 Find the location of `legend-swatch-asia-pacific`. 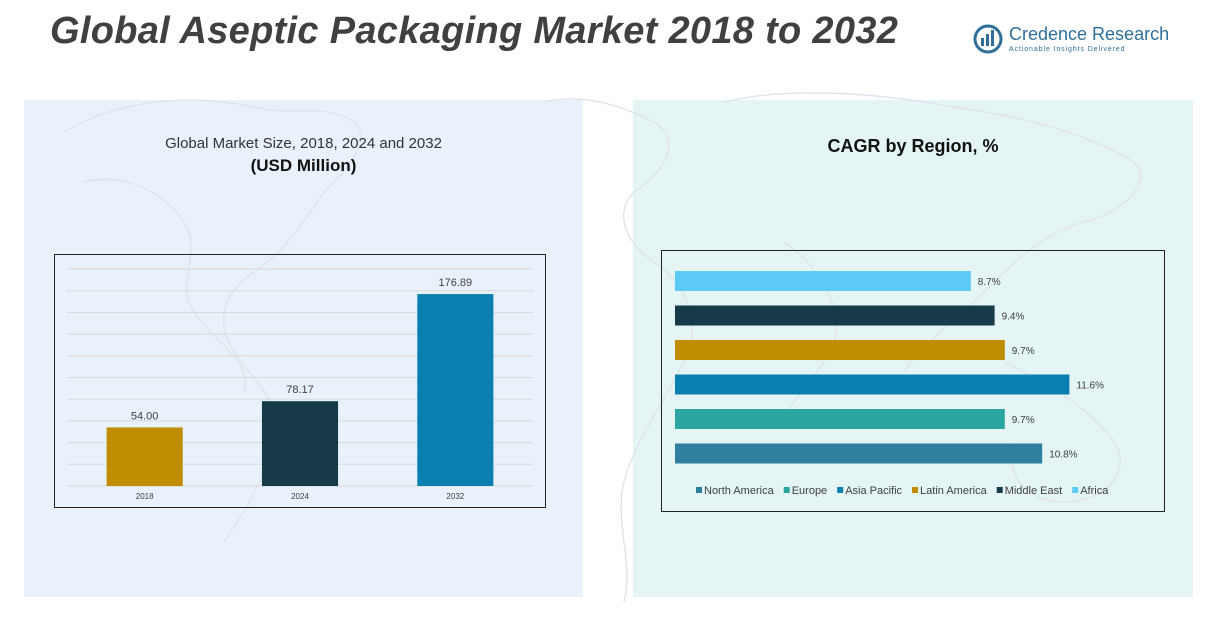

legend-swatch-asia-pacific is located at coordinates (840, 490).